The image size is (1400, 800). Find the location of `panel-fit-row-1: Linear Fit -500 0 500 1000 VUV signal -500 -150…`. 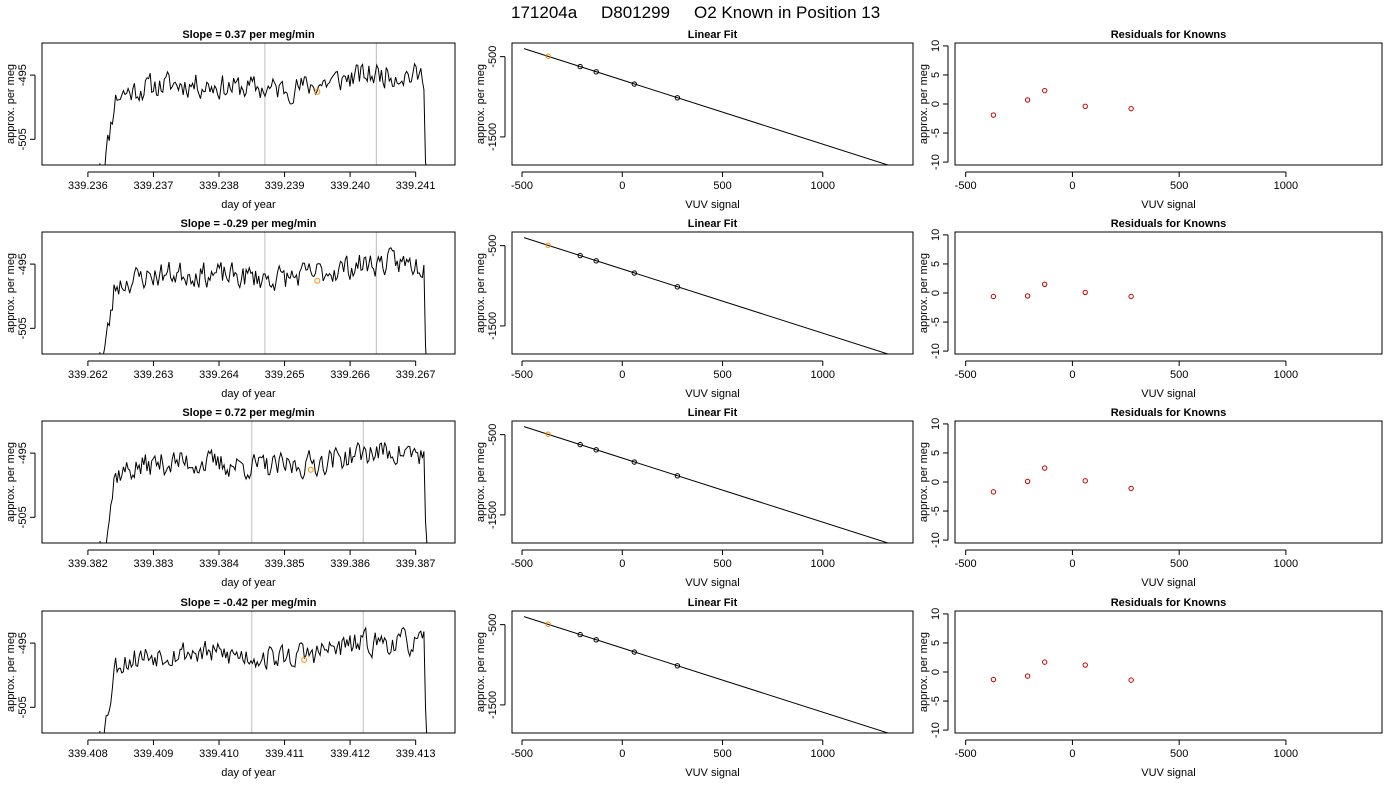

panel-fit-row-1: Linear Fit -500 0 500 1000 VUV signal -500 -150… is located at coordinates (694, 120).